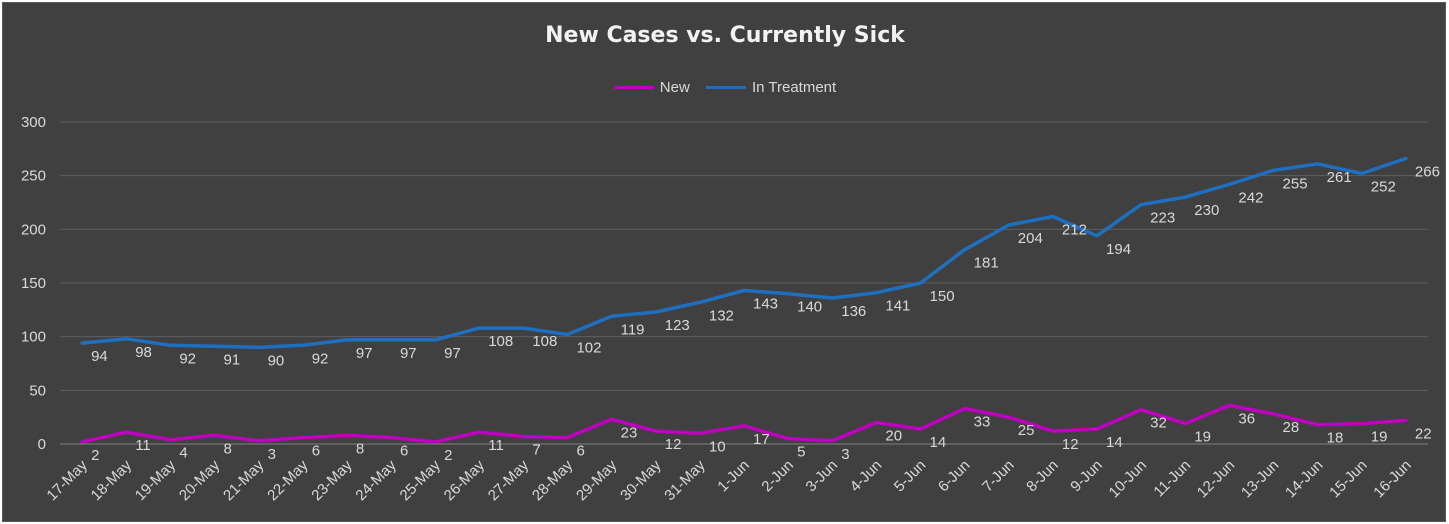  What do you see at coordinates (733, 476) in the screenshot?
I see `x-tick-label: 1-Jun` at bounding box center [733, 476].